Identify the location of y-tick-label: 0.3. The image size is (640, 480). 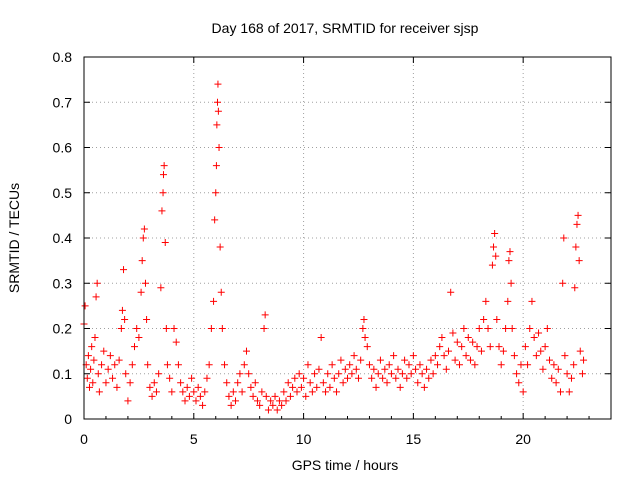
(63, 283).